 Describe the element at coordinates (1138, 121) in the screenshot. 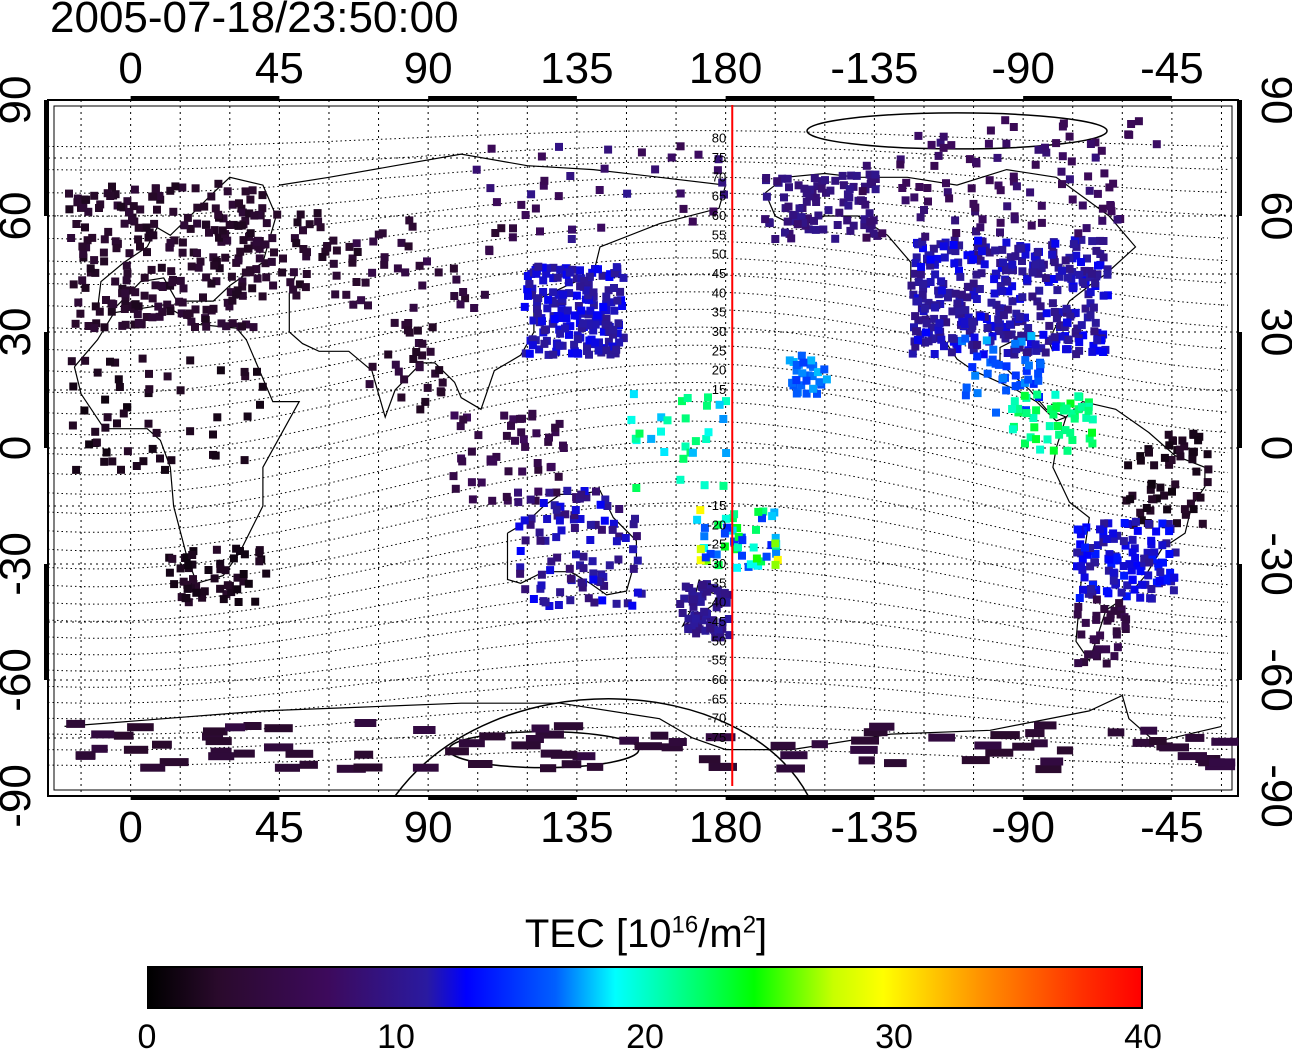

I see `tec-cell-arctic` at that location.